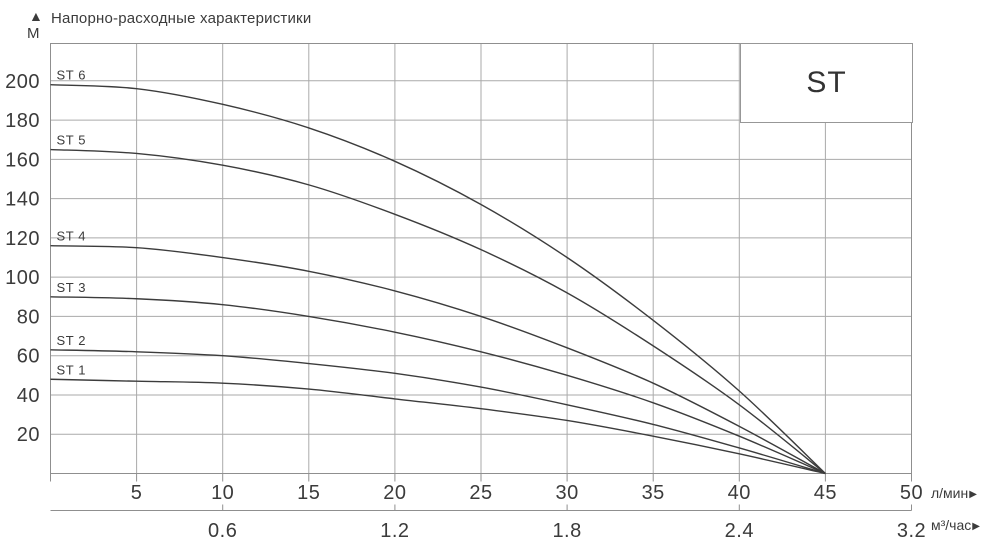  I want to click on y-tick-label: 20, so click(28, 435).